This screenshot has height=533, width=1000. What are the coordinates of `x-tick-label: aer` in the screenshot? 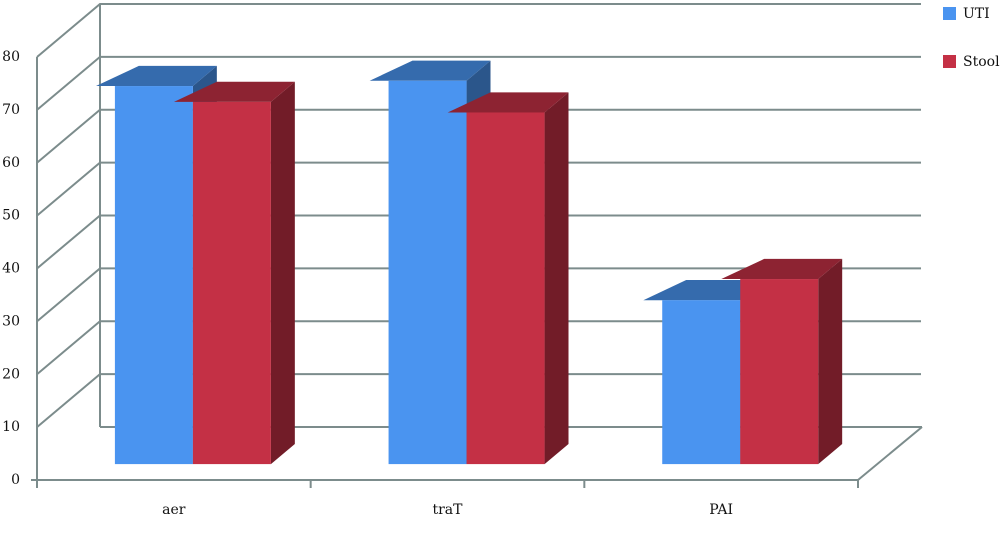 It's located at (174, 510).